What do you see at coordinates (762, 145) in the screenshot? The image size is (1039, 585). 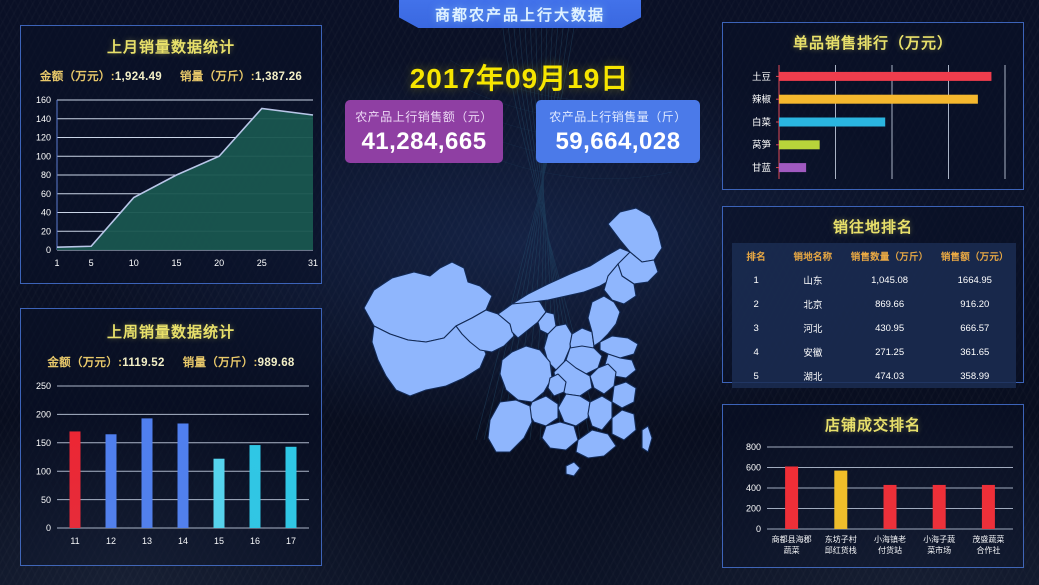 I see `category-label: 莴笋` at bounding box center [762, 145].